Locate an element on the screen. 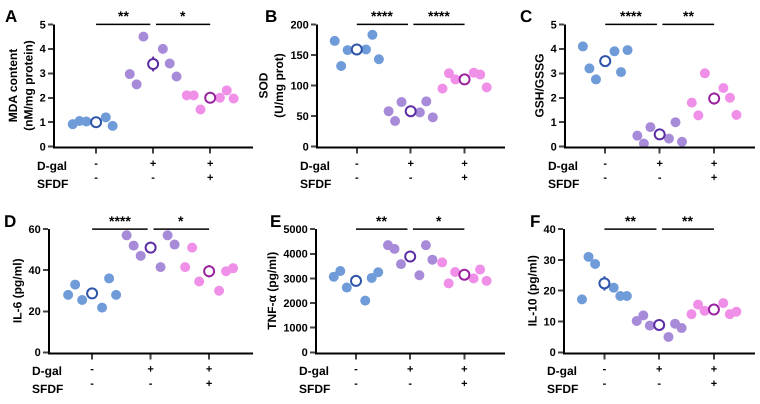 The height and width of the screenshot is (404, 760). y-axis-title: IL-10 (pg/ml) is located at coordinates (532, 290).